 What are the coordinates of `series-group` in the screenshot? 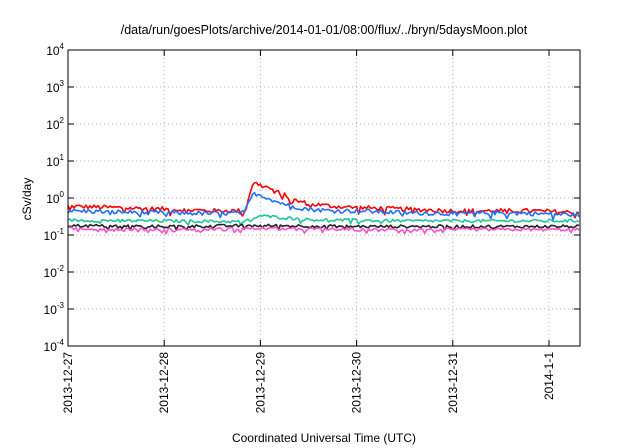 It's located at (323, 208).